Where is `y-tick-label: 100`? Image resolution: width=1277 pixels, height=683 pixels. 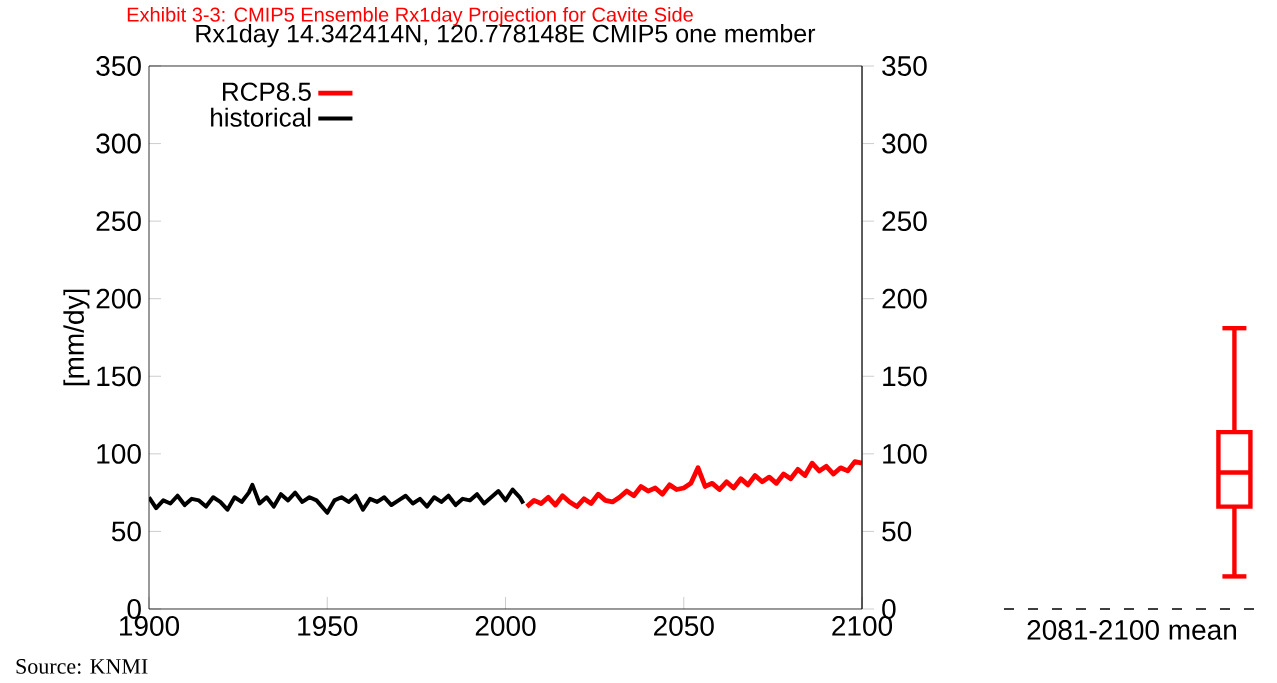 y-tick-label: 100 is located at coordinates (119, 453).